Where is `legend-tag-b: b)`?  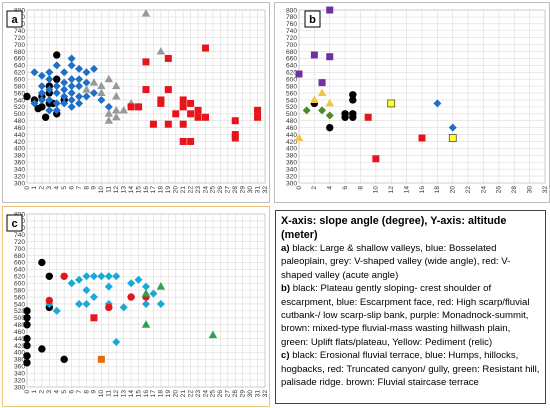
legend-tag-b: b) is located at coordinates (286, 289).